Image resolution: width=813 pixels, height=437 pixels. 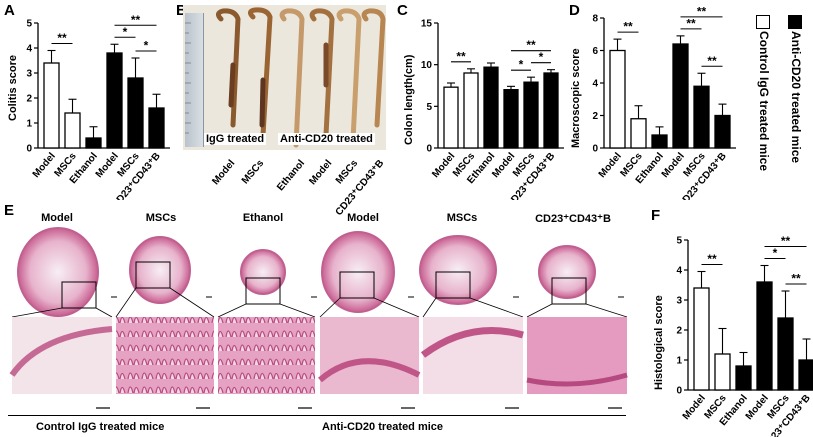 I want to click on colon-photo: IgG treated Anti-CD20 treated, so click(x=284, y=77).